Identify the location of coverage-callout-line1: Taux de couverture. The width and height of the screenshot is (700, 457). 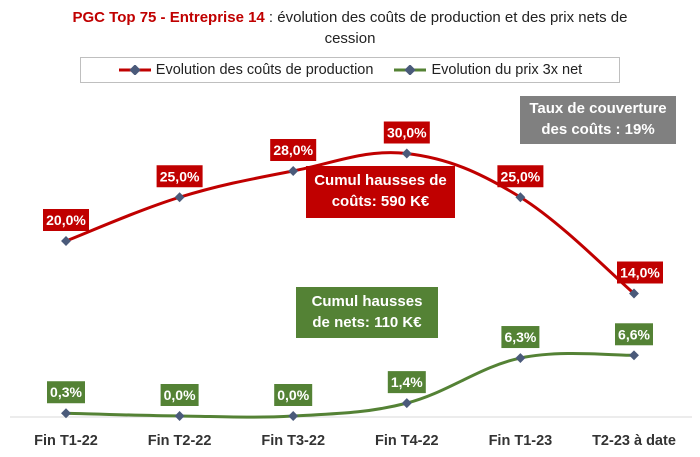
(598, 108).